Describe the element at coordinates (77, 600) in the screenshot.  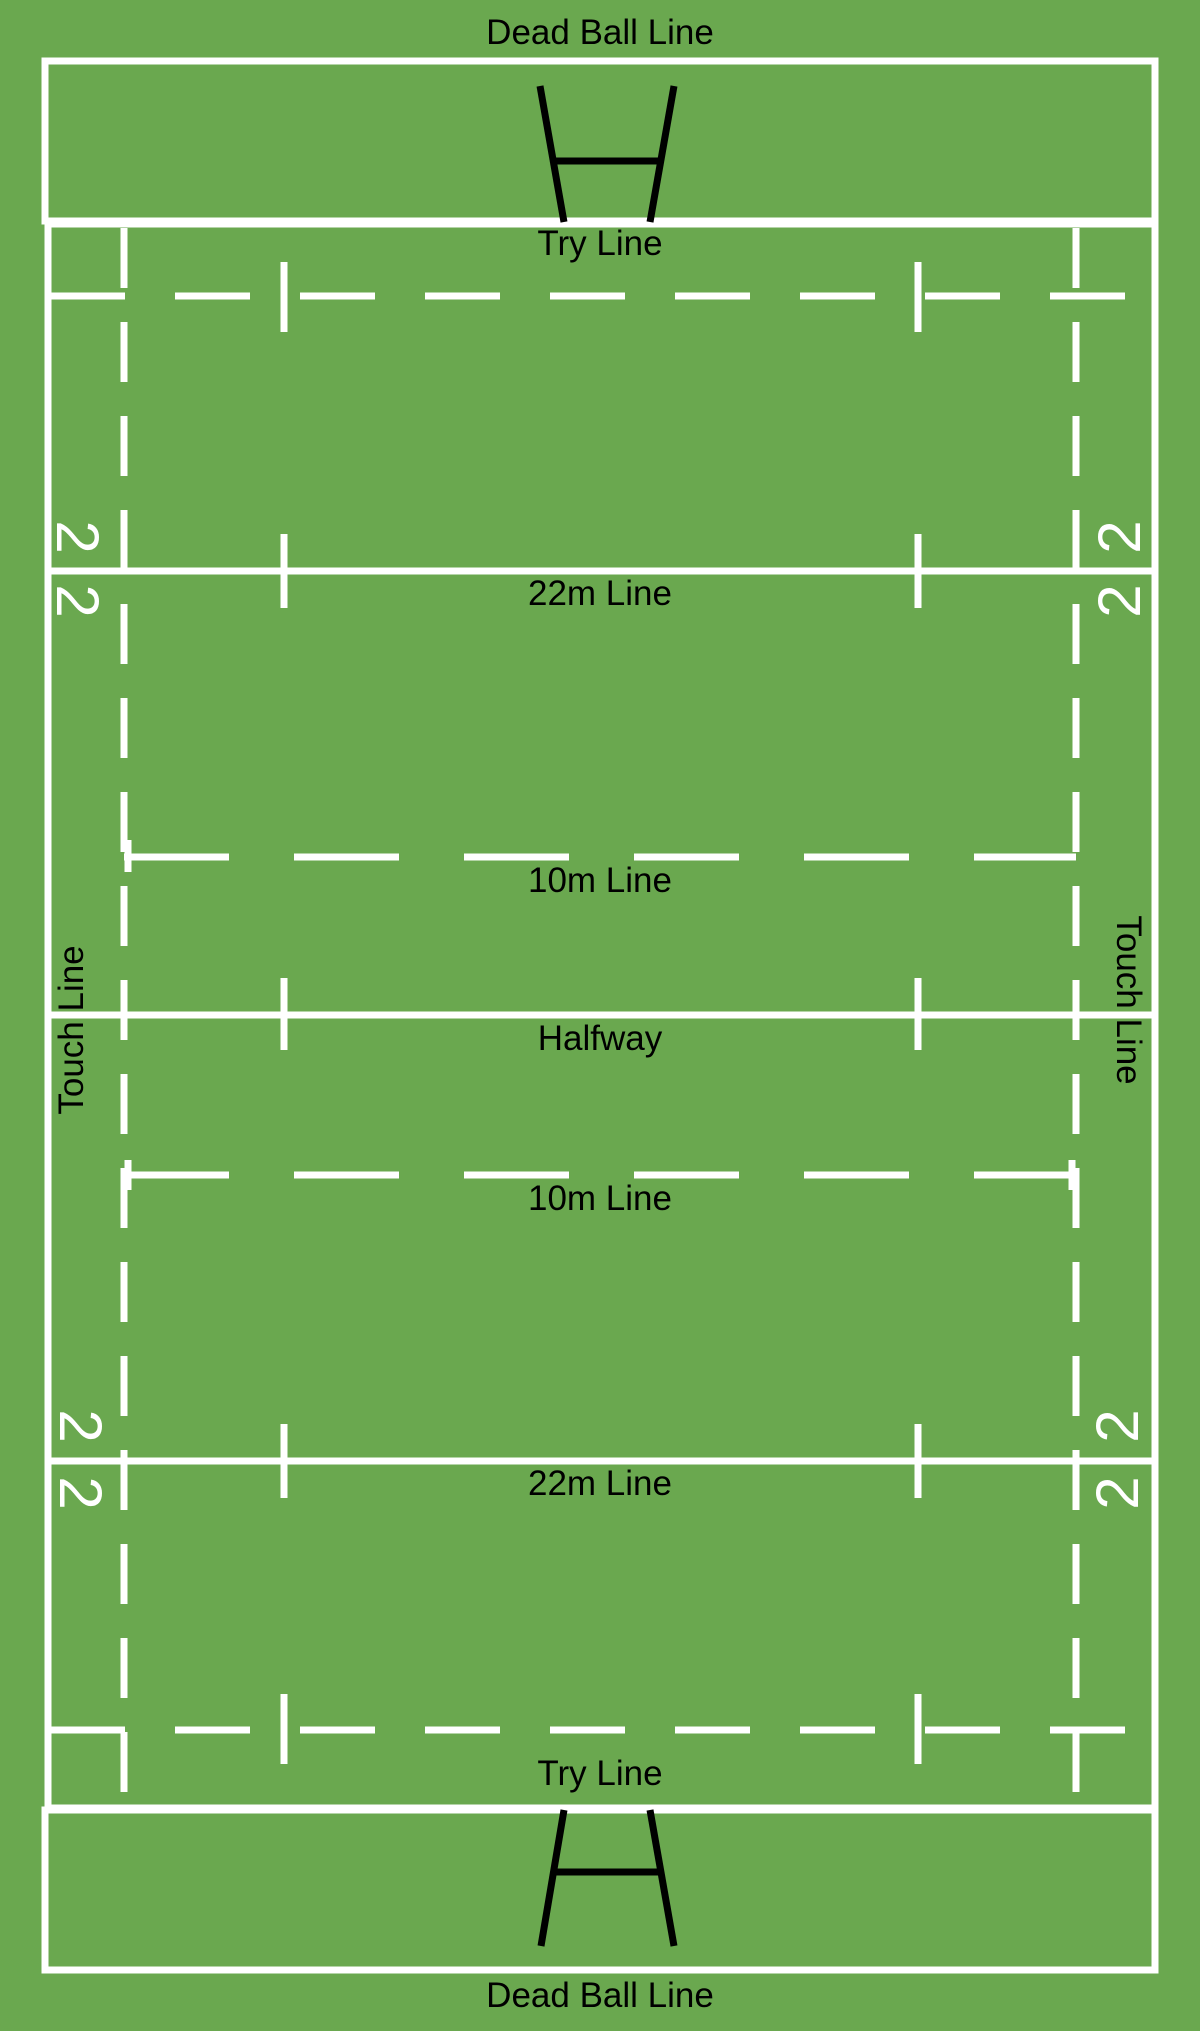
I see `twenty-two-marker-top-left-2: 2` at that location.